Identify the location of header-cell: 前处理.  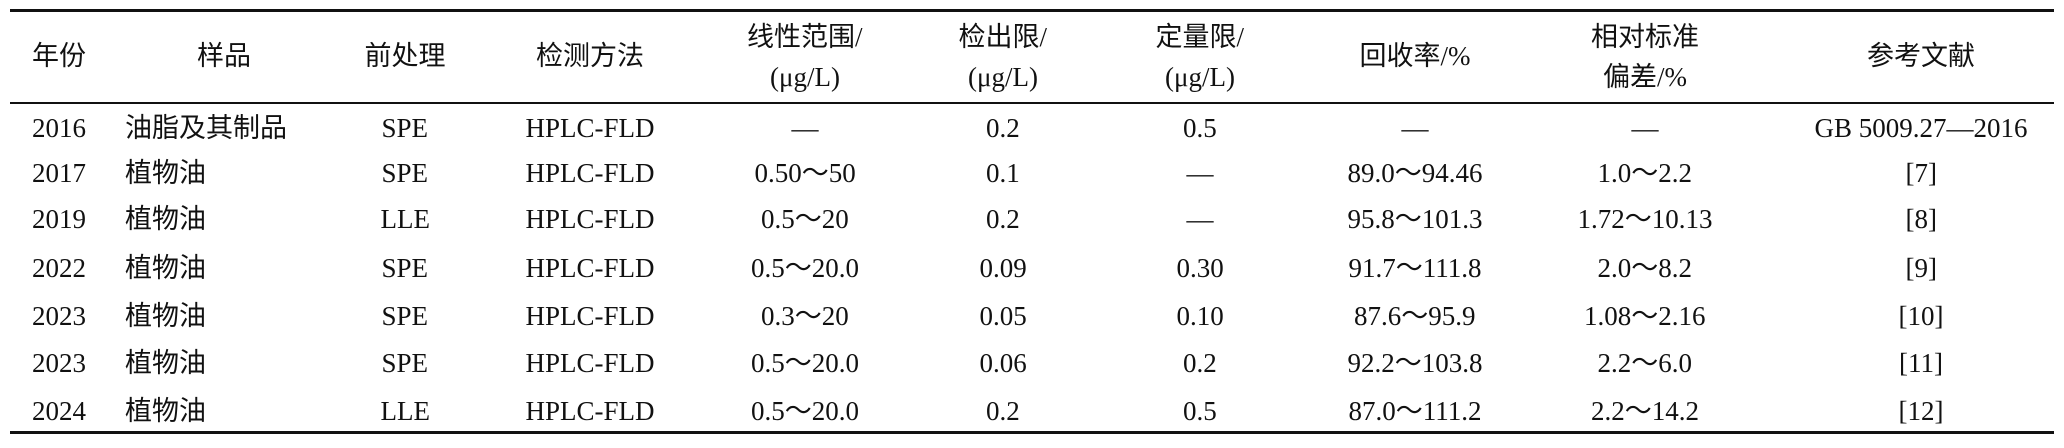
(405, 56).